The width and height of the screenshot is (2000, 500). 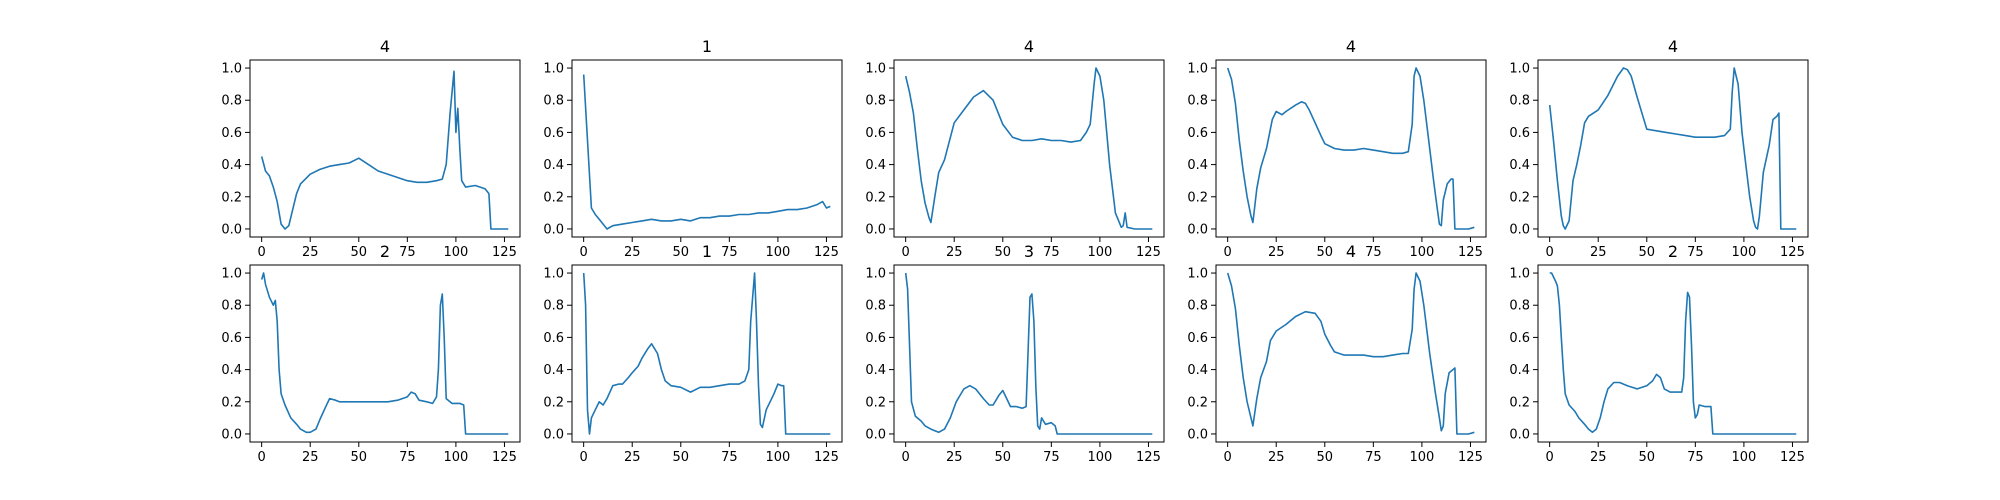 What do you see at coordinates (1029, 251) in the screenshot?
I see `subplot-title: 3` at bounding box center [1029, 251].